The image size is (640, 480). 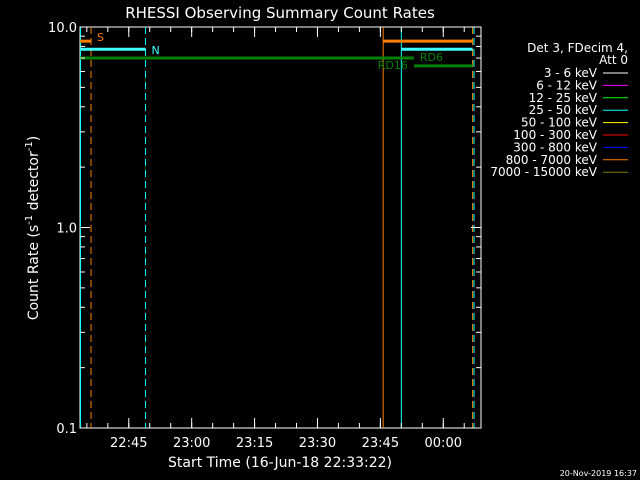 I want to click on legend-label: 100 - 300 keV, so click(x=555, y=135).